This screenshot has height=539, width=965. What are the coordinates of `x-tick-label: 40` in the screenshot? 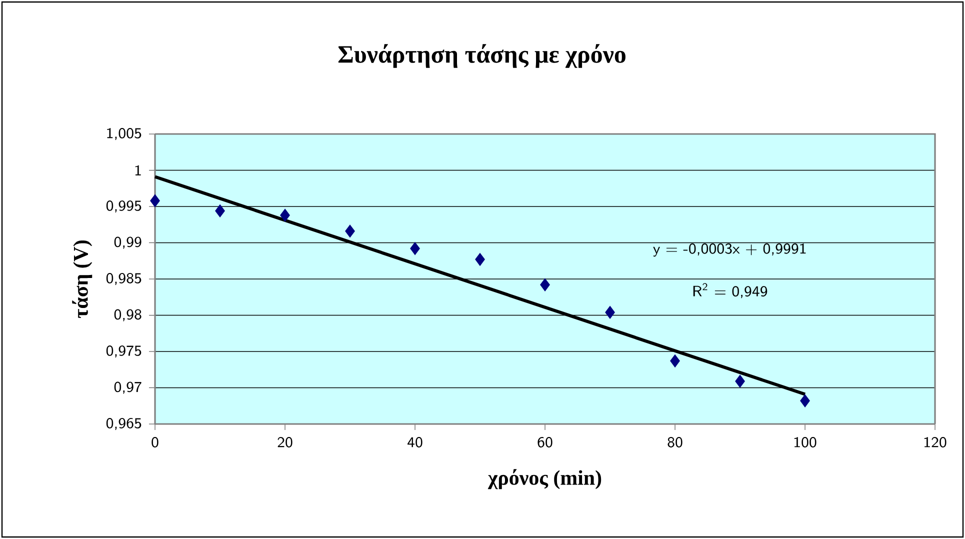 It's located at (415, 442).